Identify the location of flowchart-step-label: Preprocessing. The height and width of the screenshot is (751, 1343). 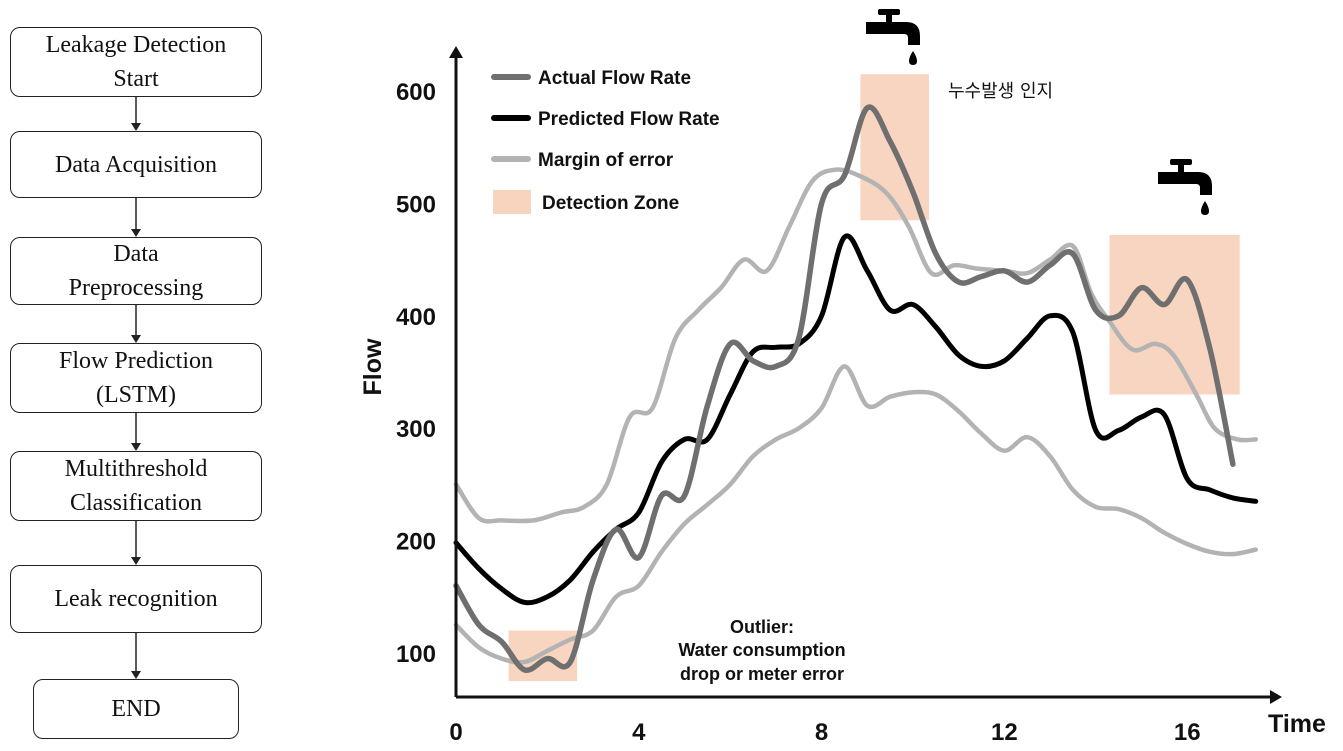
(136, 288).